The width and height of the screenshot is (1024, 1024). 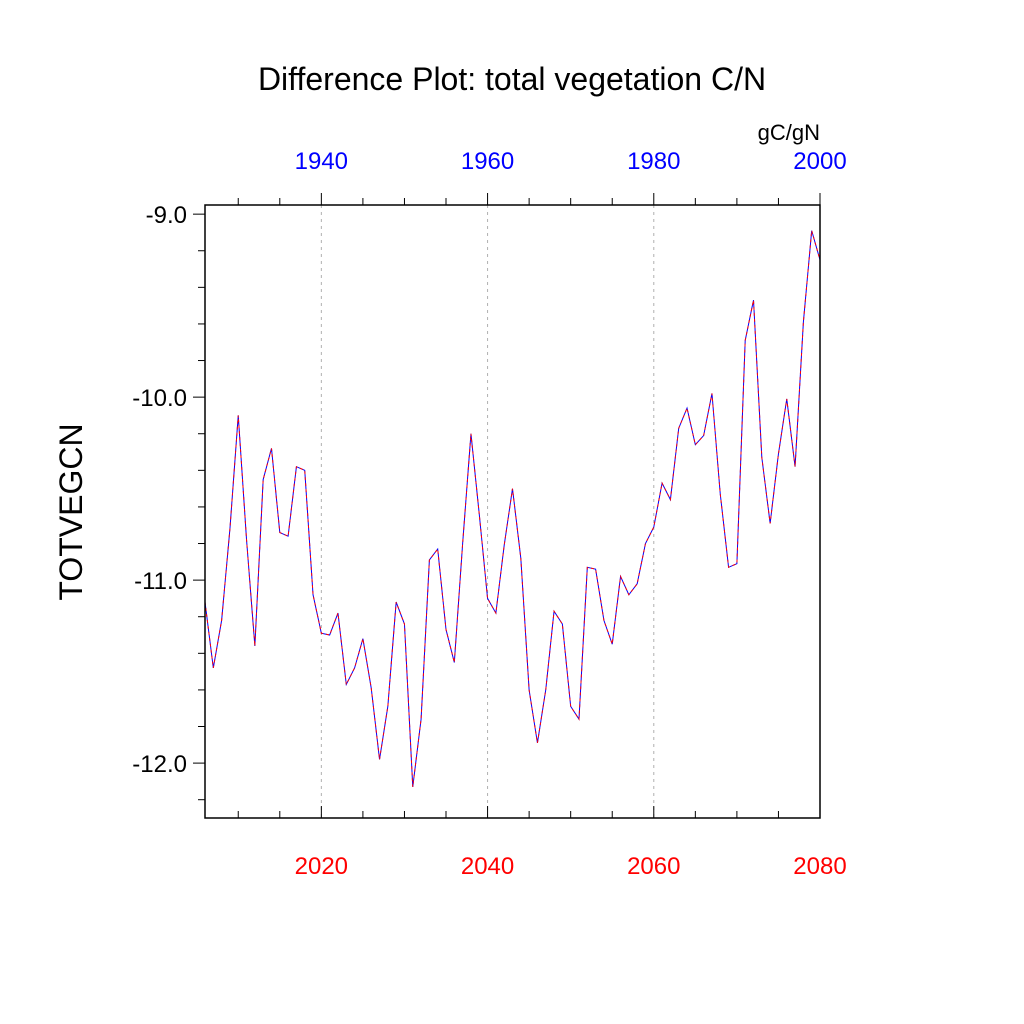 What do you see at coordinates (321, 161) in the screenshot?
I see `top-tick-label: 1940` at bounding box center [321, 161].